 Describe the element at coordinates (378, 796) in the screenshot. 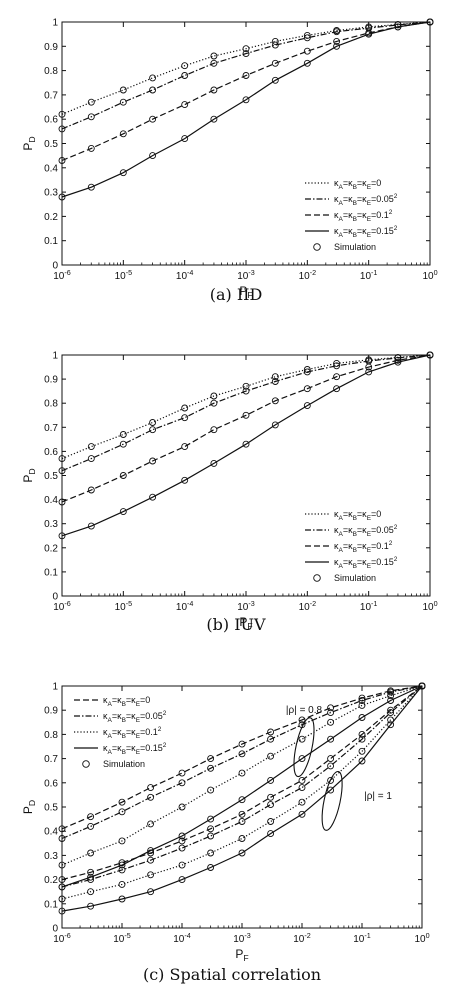

I see `annotation-label: |ρ| = 1` at that location.